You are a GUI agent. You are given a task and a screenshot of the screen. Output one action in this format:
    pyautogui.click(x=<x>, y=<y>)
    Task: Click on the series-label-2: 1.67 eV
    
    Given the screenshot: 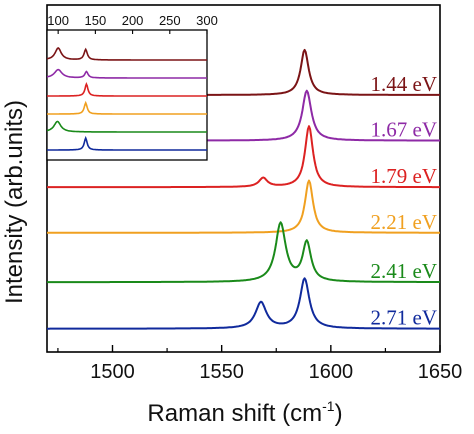 What is the action you would take?
    pyautogui.click(x=404, y=130)
    